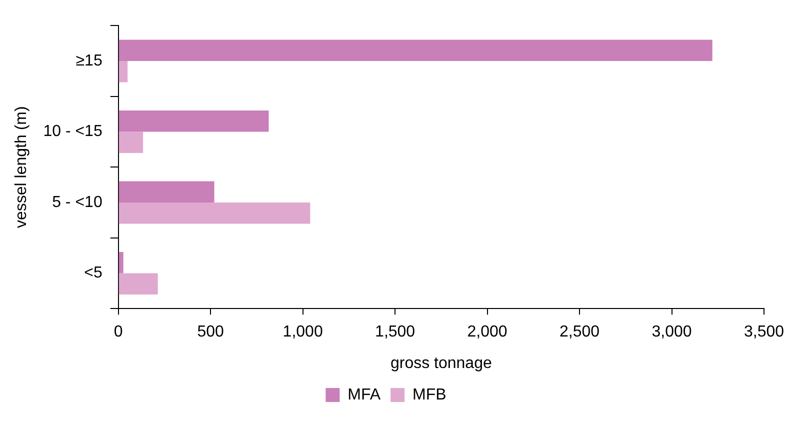 The image size is (802, 421). Describe the element at coordinates (395, 332) in the screenshot. I see `x-tick-label: 1,500` at that location.